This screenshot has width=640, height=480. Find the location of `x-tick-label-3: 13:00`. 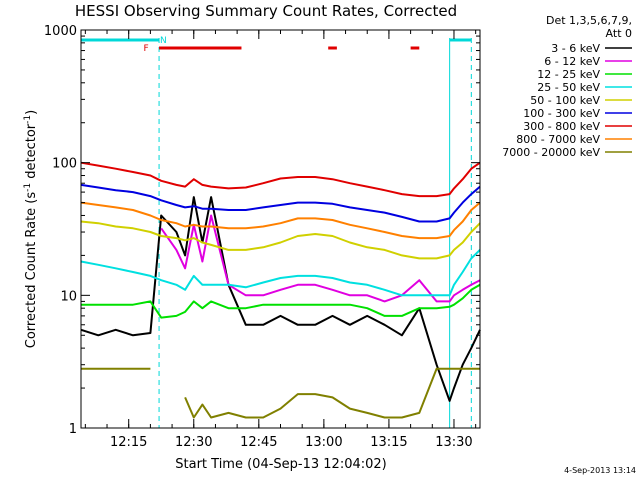

x-tick-label-3: 13:00 is located at coordinates (323, 442).